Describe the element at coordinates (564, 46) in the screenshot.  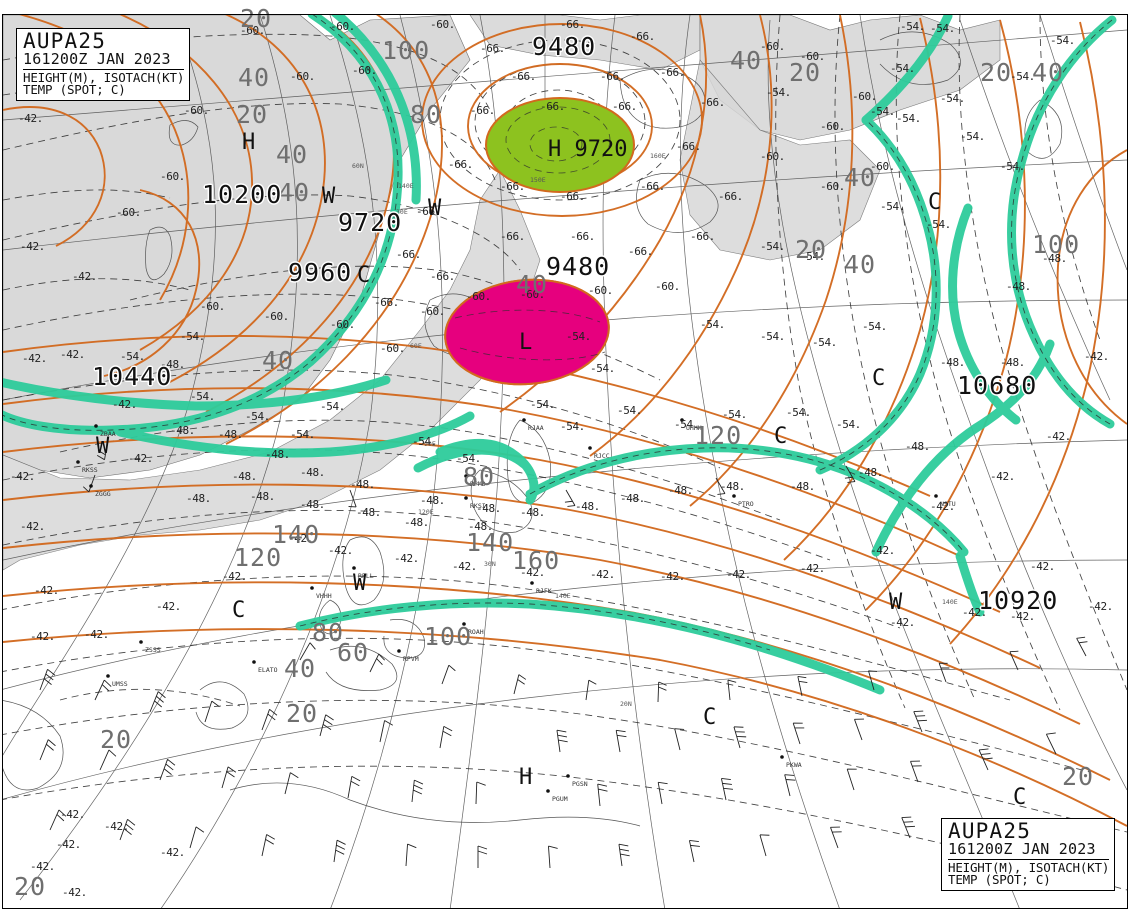
I see `height-value-label: 9480` at that location.